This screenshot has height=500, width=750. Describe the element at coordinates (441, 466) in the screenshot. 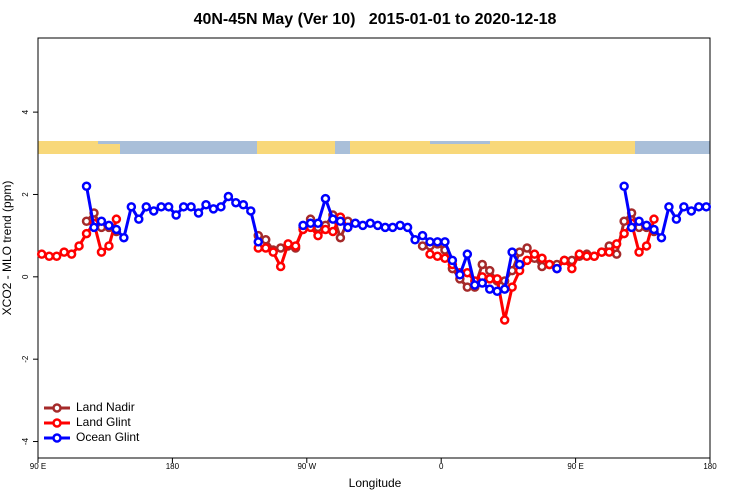

I see `x-tick-label: 0` at that location.